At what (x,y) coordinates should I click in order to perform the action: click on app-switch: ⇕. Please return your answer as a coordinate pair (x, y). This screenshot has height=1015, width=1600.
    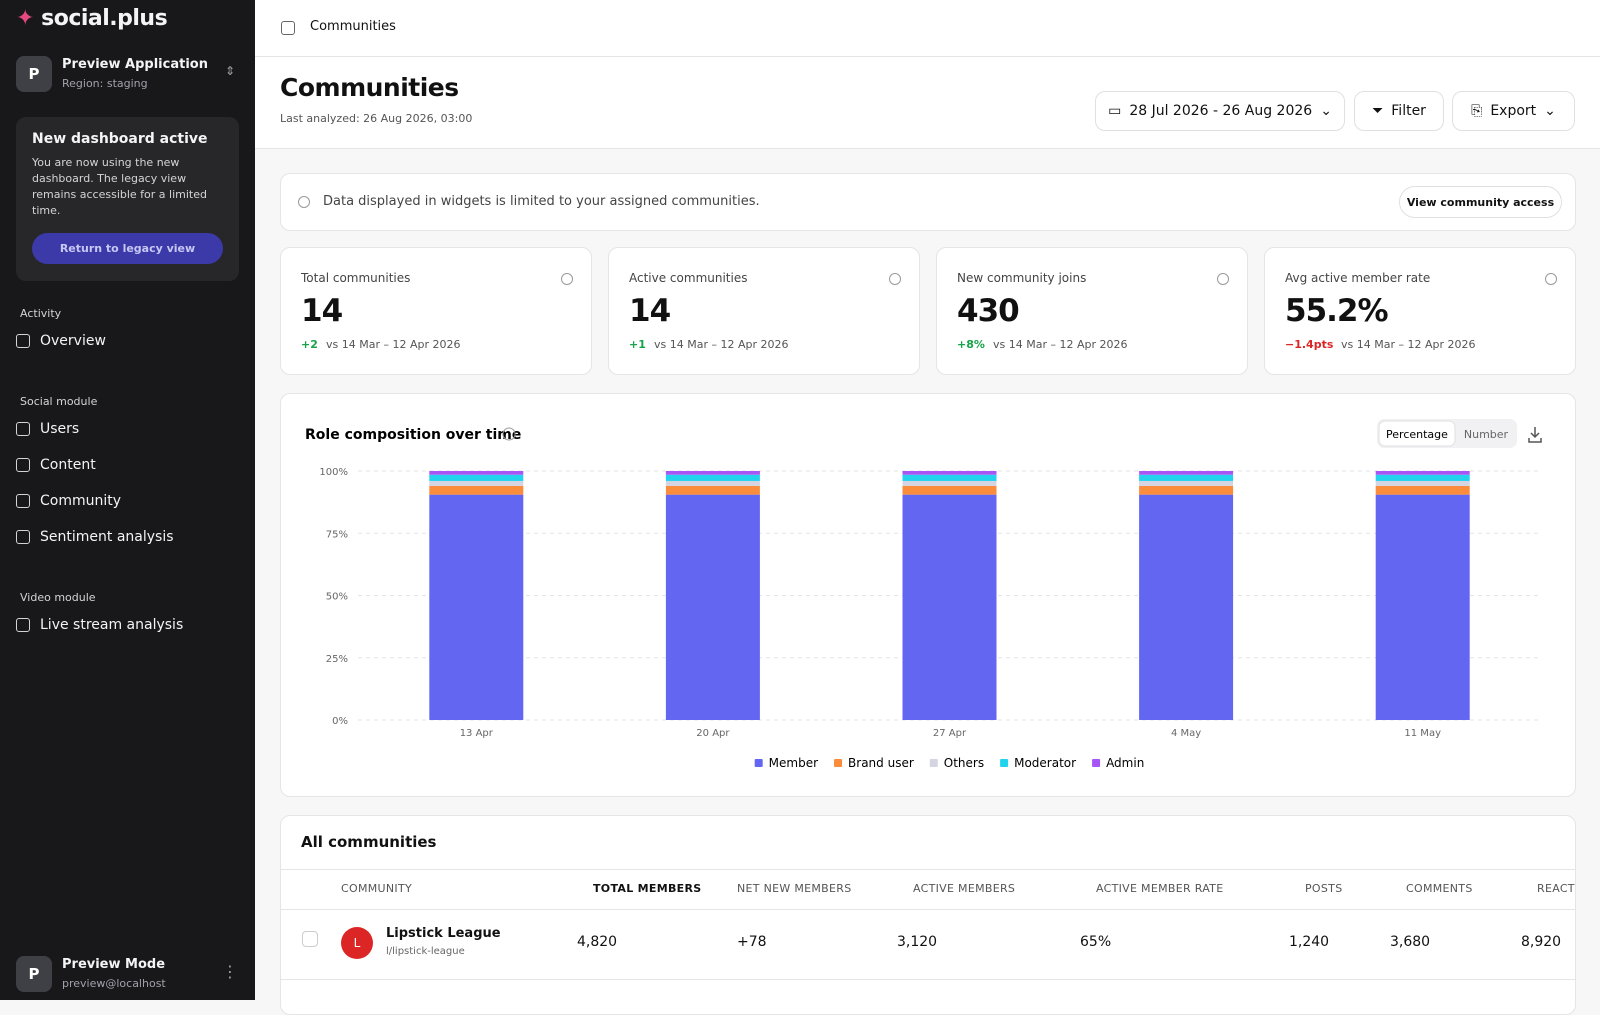
    Looking at the image, I should click on (230, 71).